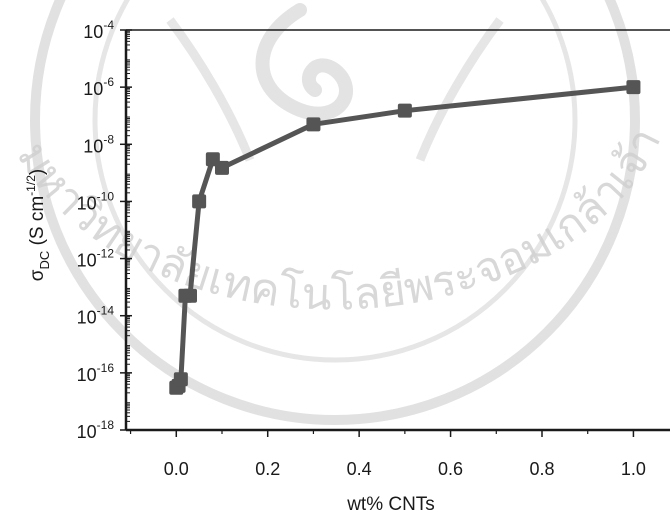 The height and width of the screenshot is (519, 670). What do you see at coordinates (541, 469) in the screenshot?
I see `x-tick-label: 0.8` at bounding box center [541, 469].